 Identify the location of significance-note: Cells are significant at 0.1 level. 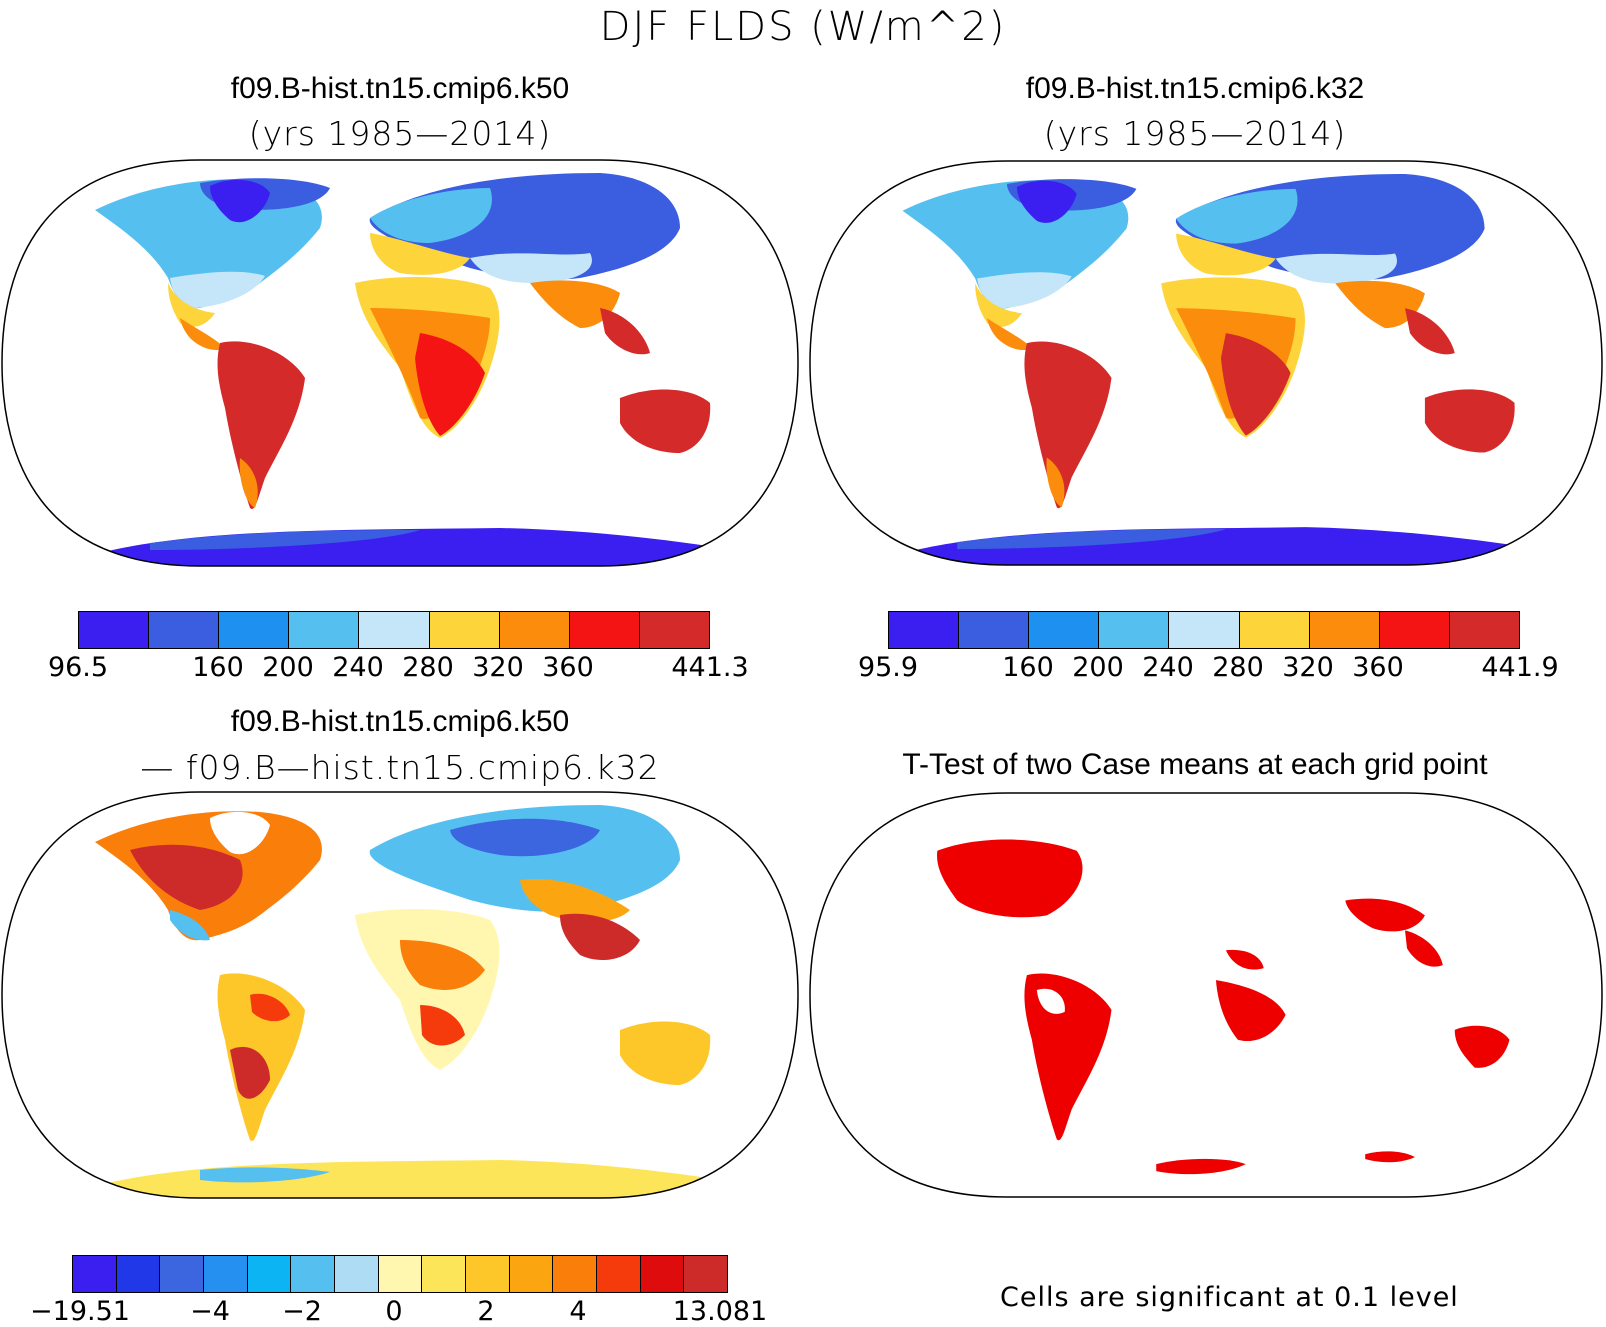
(1229, 1297).